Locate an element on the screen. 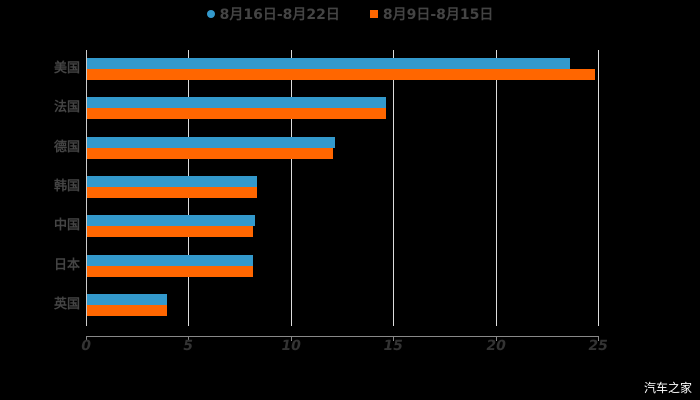  category-label: 英国 is located at coordinates (66, 304).